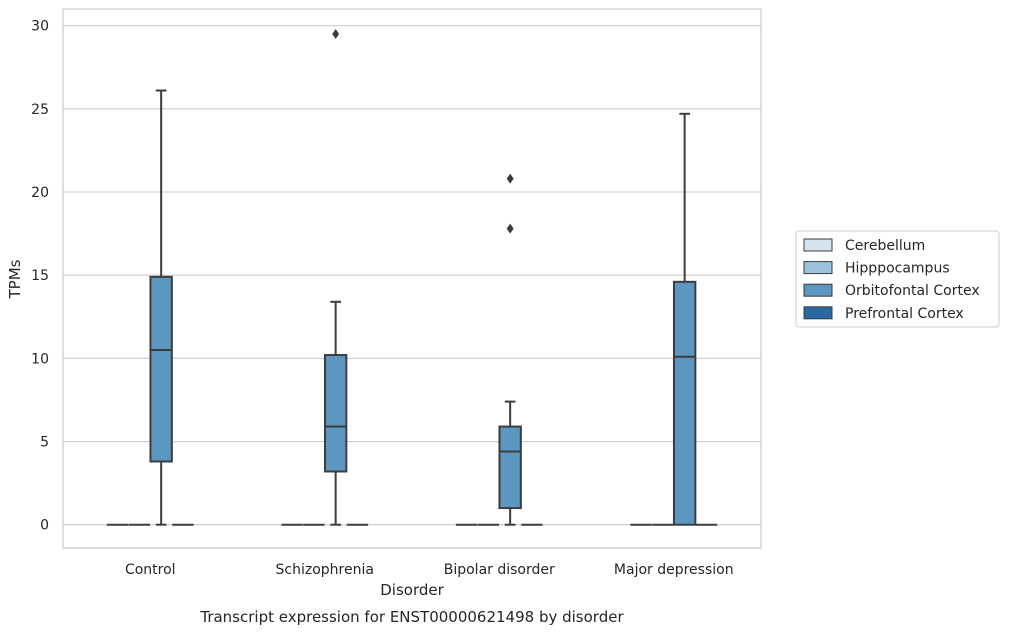 The width and height of the screenshot is (1009, 638). What do you see at coordinates (325, 570) in the screenshot?
I see `x-tick-label-schizophrenia: Schizophrenia` at bounding box center [325, 570].